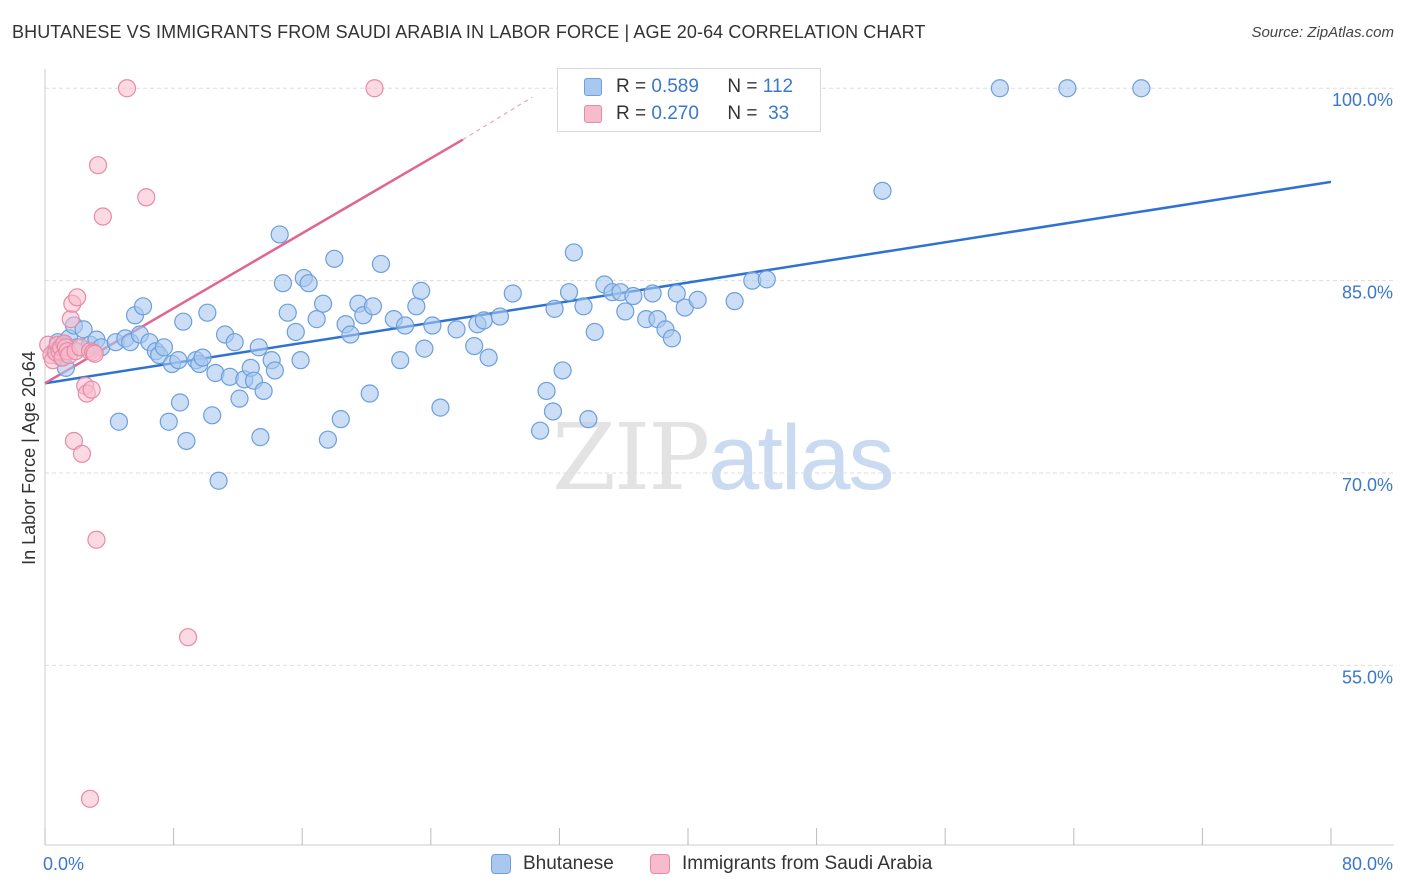 The width and height of the screenshot is (1406, 892). I want to click on legend: R = 0.589 N = 112 R = 0.270 N = 33, so click(689, 100).